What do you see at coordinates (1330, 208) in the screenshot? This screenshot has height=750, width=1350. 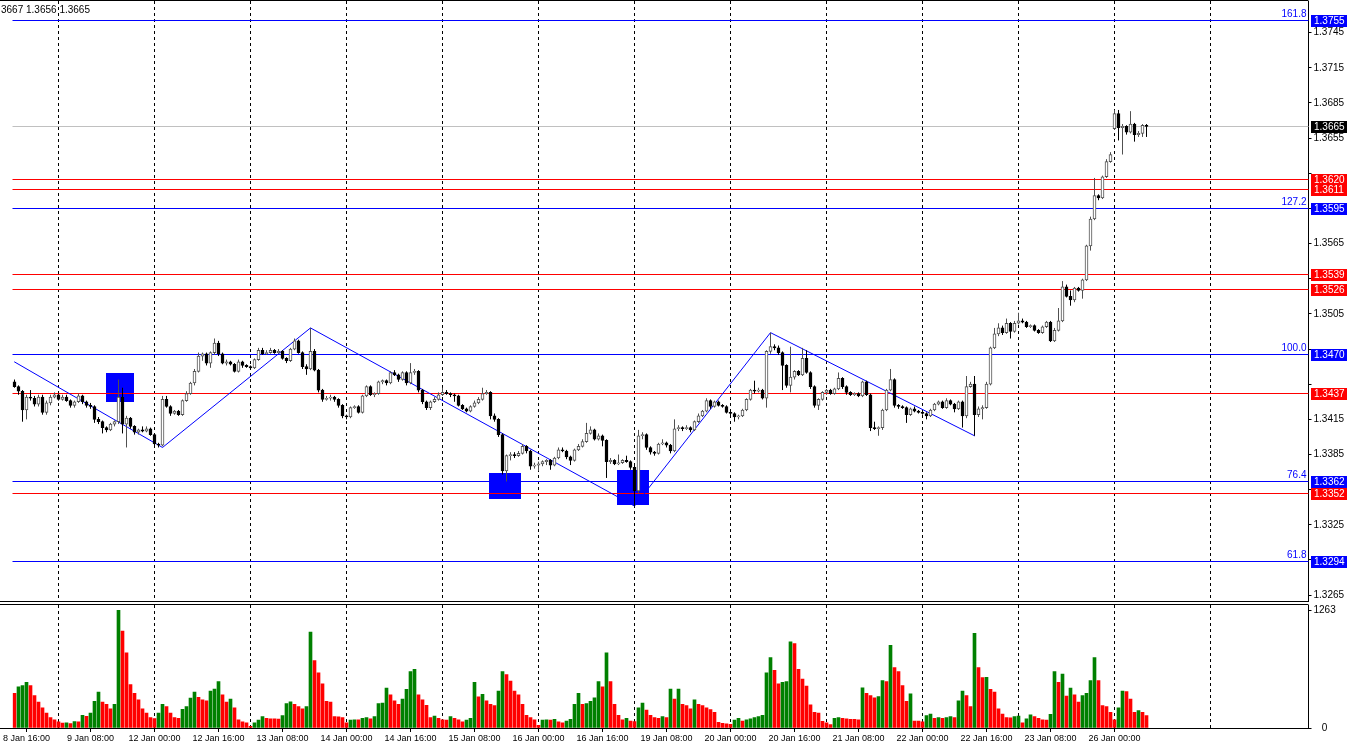 I see `ref-line-label: 1.3595` at bounding box center [1330, 208].